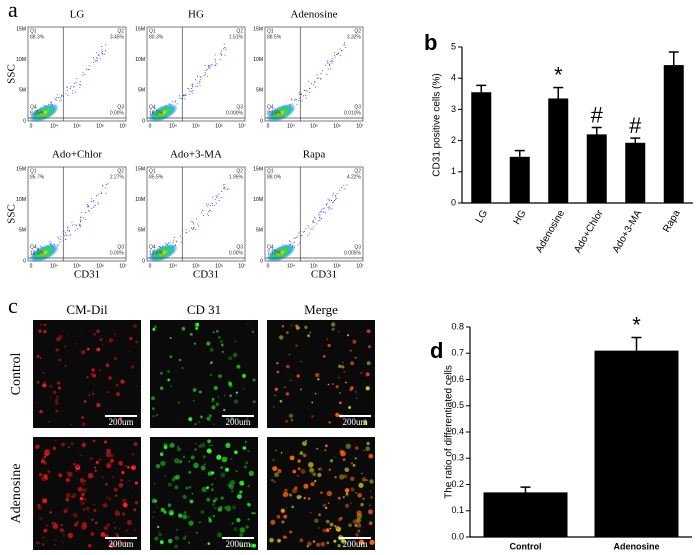 The height and width of the screenshot is (555, 700). What do you see at coordinates (281, 253) in the screenshot?
I see `event-density` at bounding box center [281, 253].